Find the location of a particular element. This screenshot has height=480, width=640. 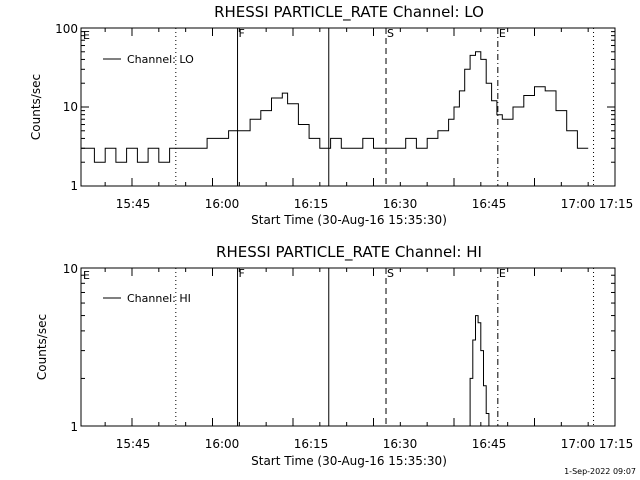

timestamp-stamp: 1-Sep-2022 09:07 is located at coordinates (600, 471).